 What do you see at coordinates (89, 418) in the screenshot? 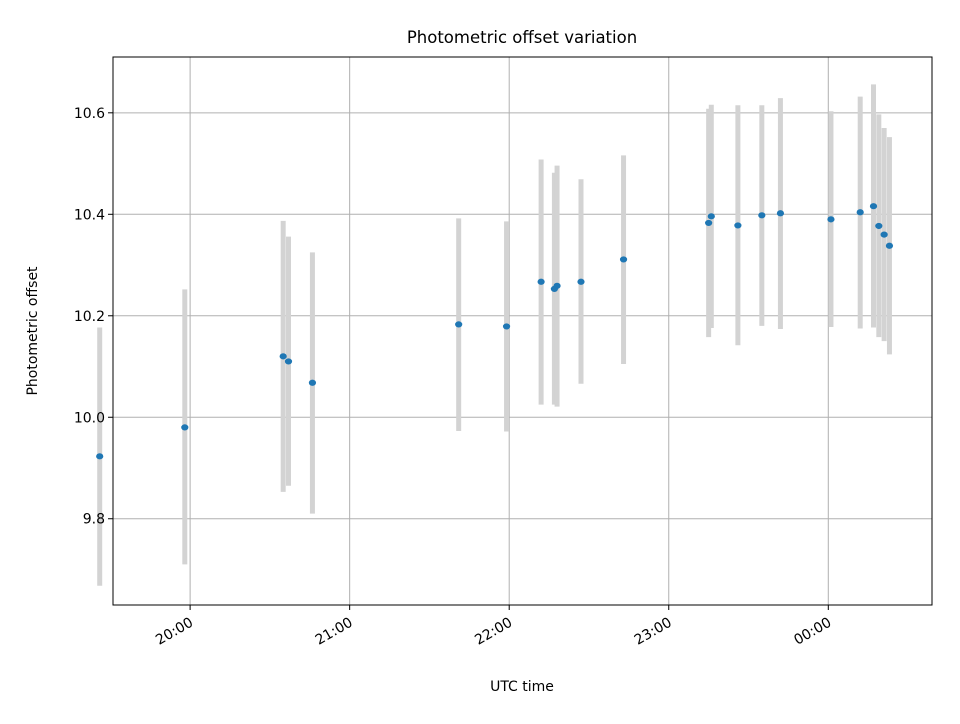
I see `y-tick-label: 10.0` at bounding box center [89, 418].